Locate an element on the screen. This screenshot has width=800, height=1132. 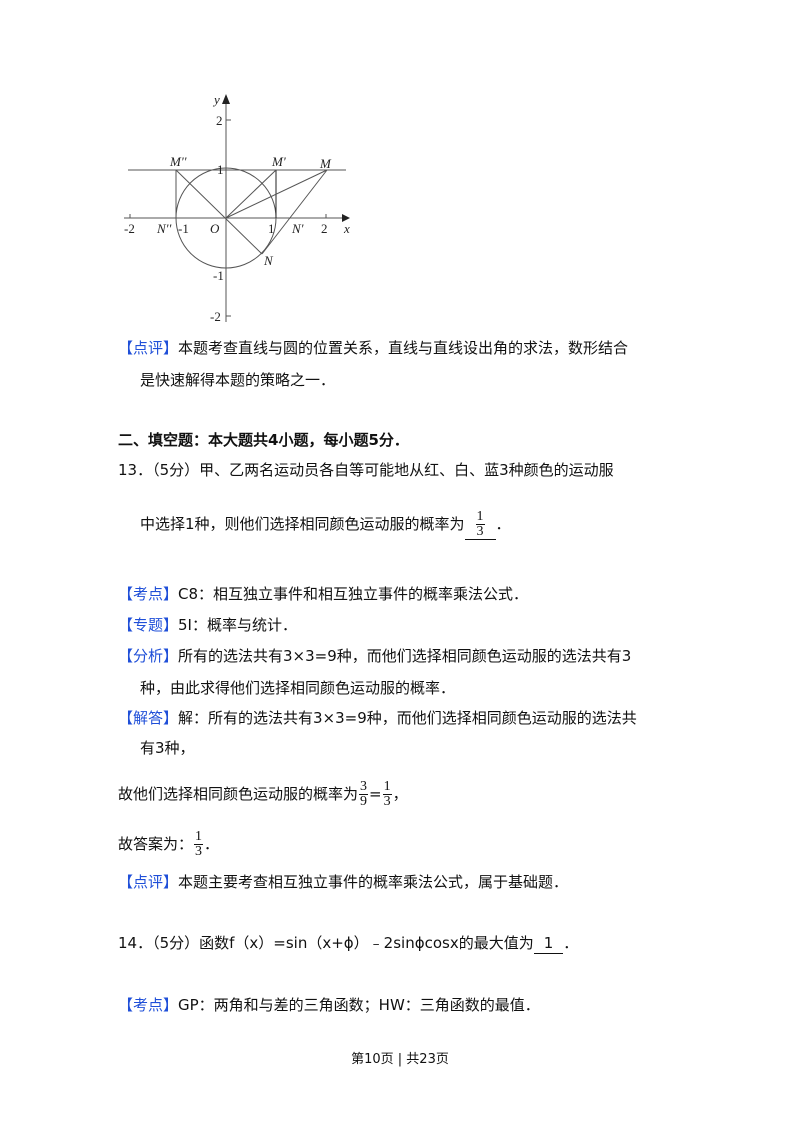
q13-kaodian: 【考点】C8：相互独立事件和相互独立事件的概率乘法公式． is located at coordinates (323, 594).